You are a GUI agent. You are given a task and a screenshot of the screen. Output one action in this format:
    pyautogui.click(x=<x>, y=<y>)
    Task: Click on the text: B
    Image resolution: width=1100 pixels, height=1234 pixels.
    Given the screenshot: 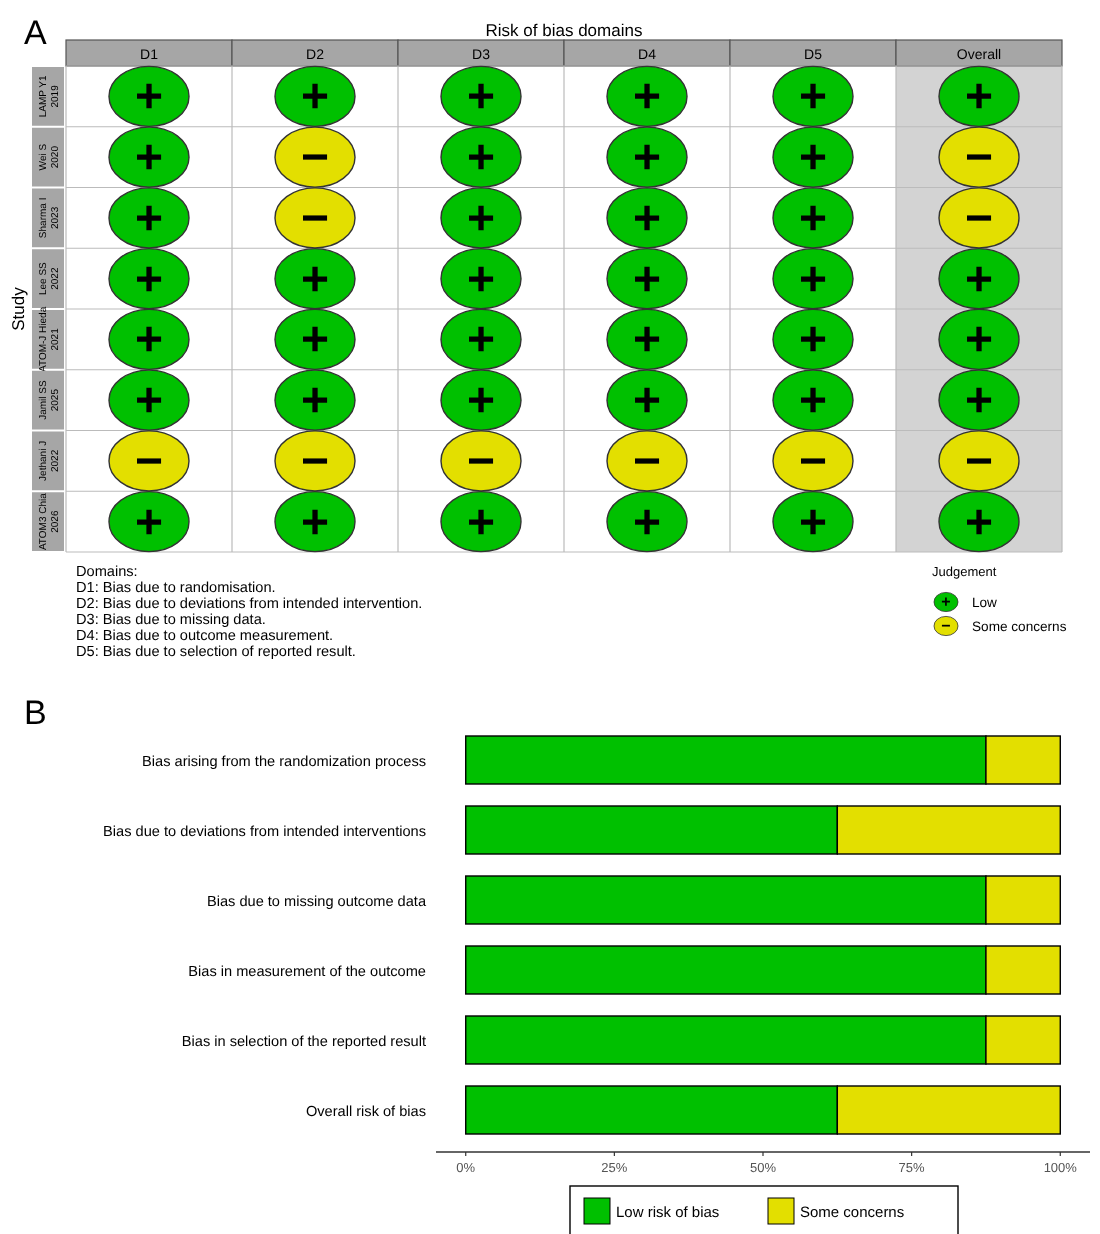 What is the action you would take?
    pyautogui.click(x=35, y=713)
    